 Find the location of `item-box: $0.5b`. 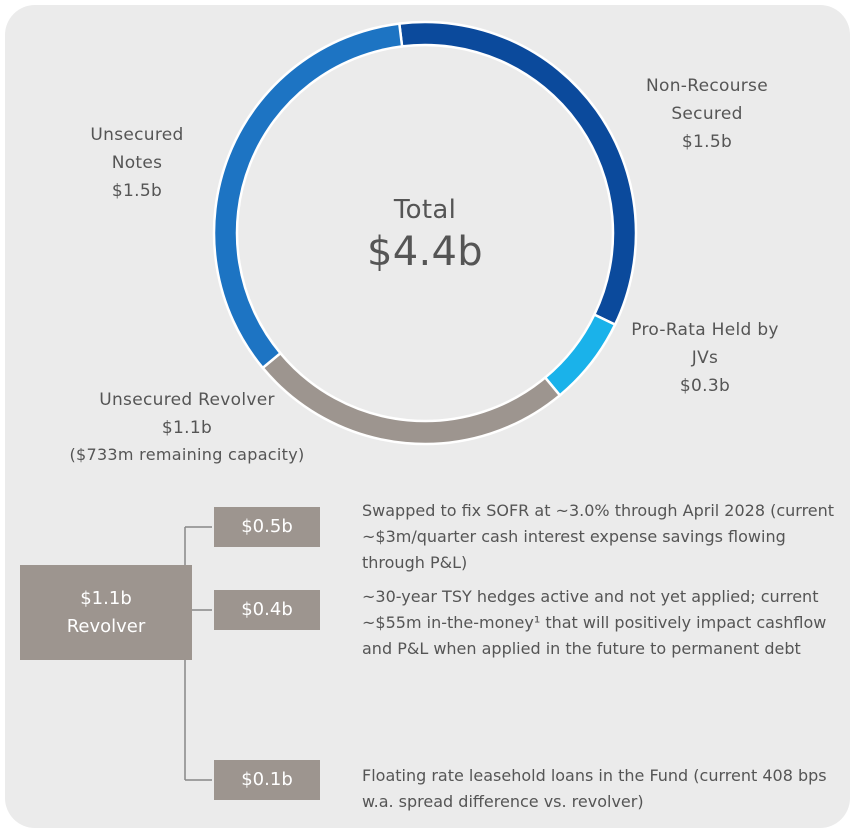

item-box: $0.5b is located at coordinates (267, 527).